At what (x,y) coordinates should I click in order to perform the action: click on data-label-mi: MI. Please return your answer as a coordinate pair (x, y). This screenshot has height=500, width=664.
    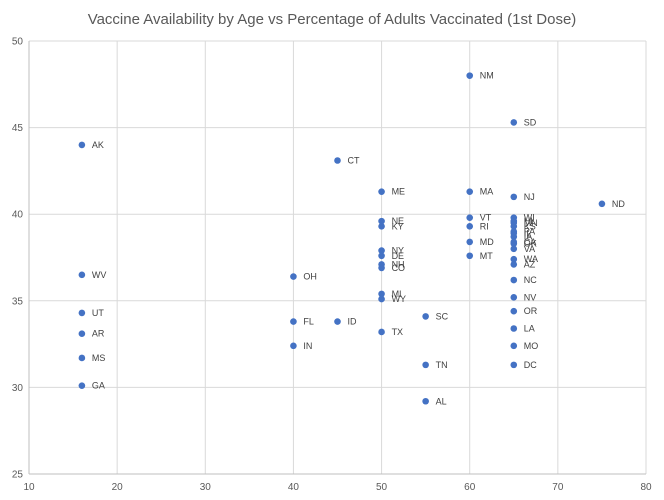
    Looking at the image, I should click on (397, 294).